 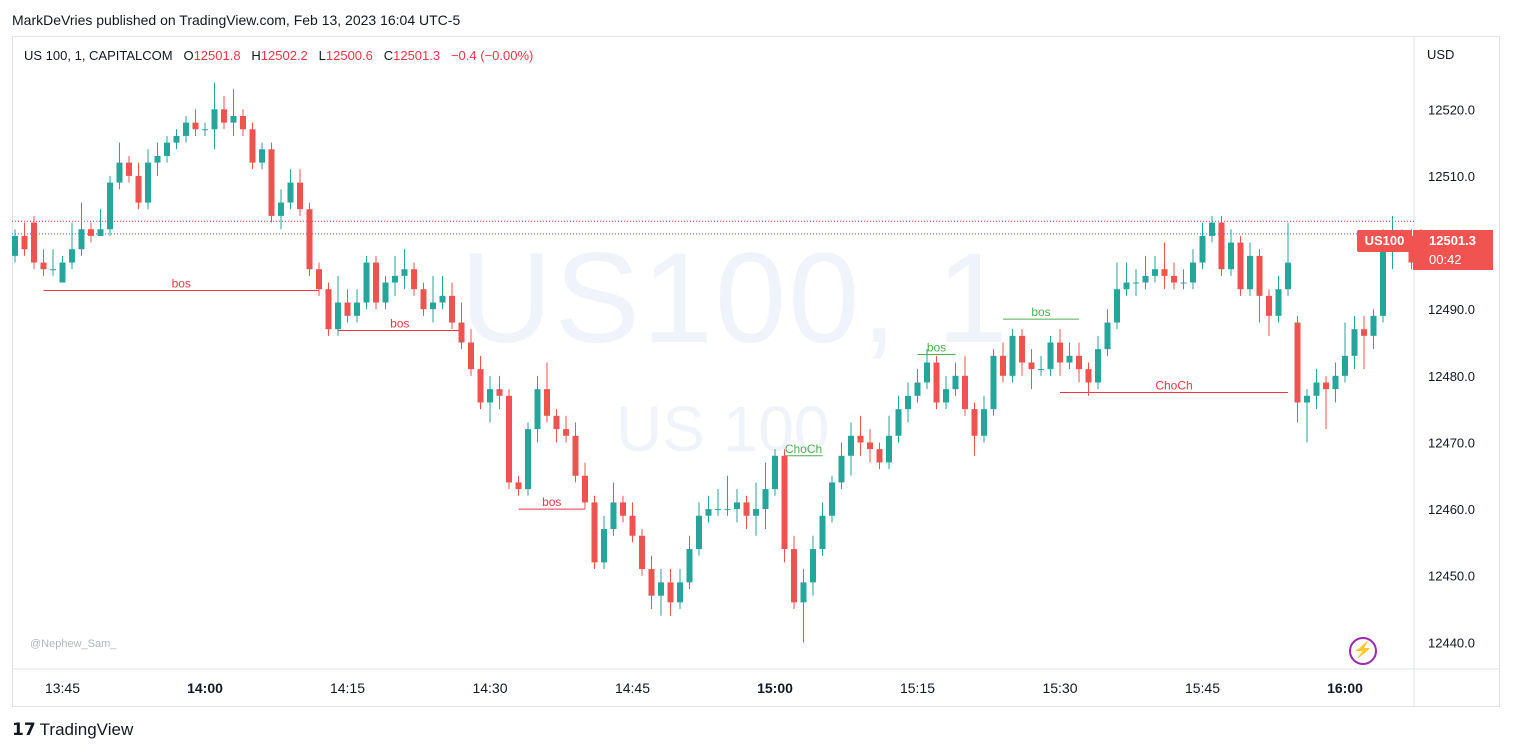 I want to click on time-tick-label: 13:45, so click(x=62, y=688).